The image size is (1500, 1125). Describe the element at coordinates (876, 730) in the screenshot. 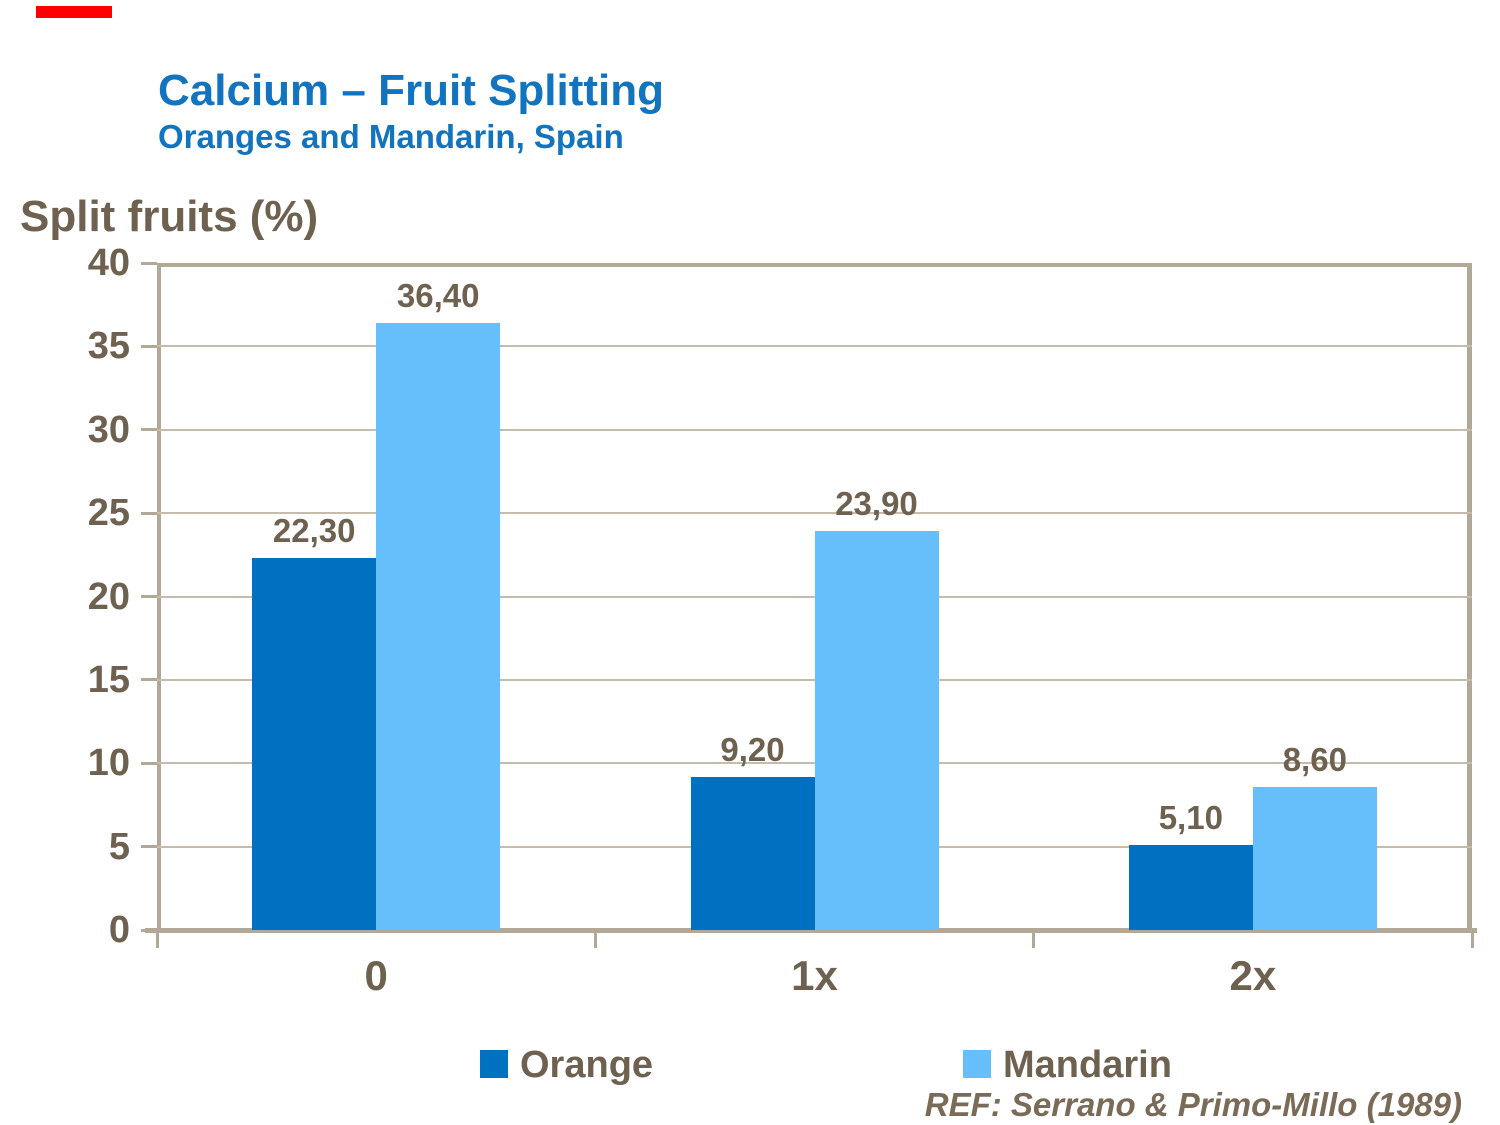

I see `bar-mandarin-1x` at that location.